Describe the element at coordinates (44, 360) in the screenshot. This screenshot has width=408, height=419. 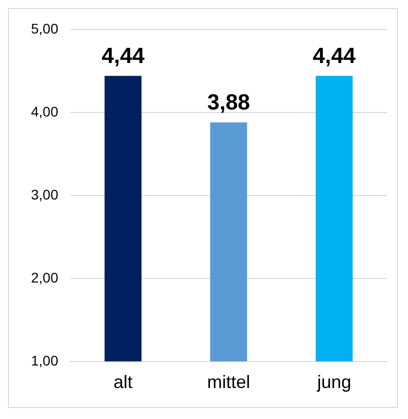
I see `y-tick-label: 1,00` at that location.